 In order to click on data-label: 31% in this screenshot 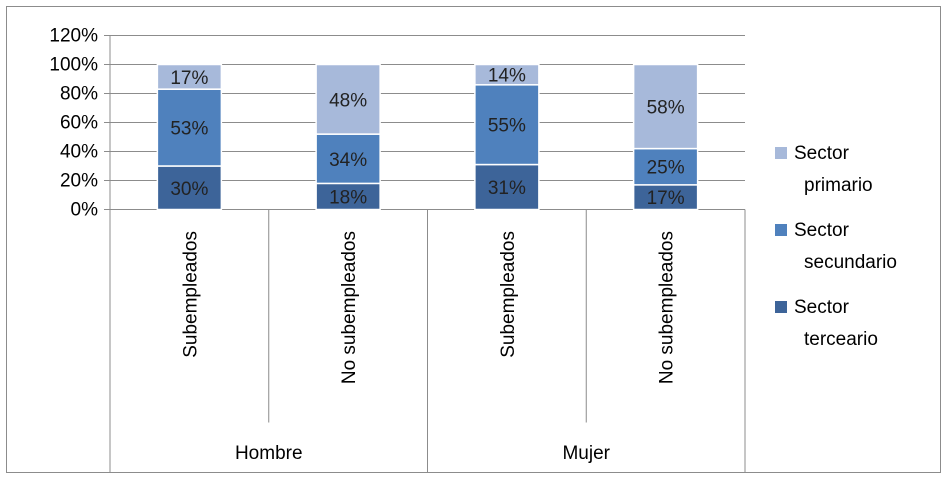, I will do `click(507, 188)`.